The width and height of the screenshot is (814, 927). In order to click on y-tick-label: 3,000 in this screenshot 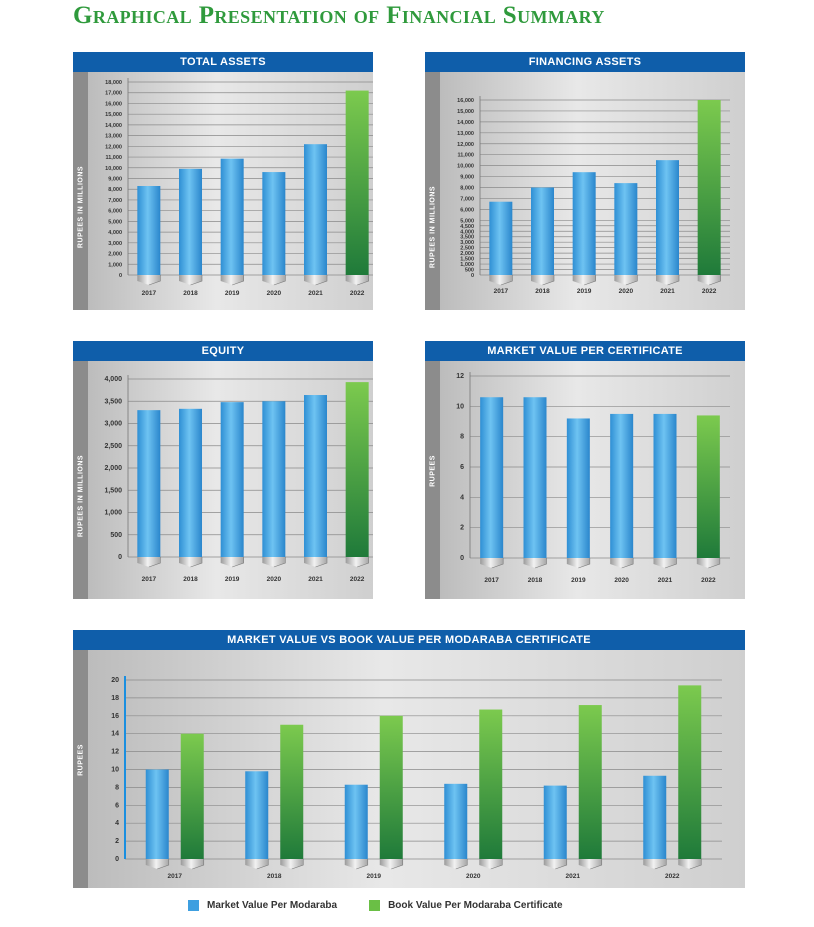, I will do `click(115, 244)`.